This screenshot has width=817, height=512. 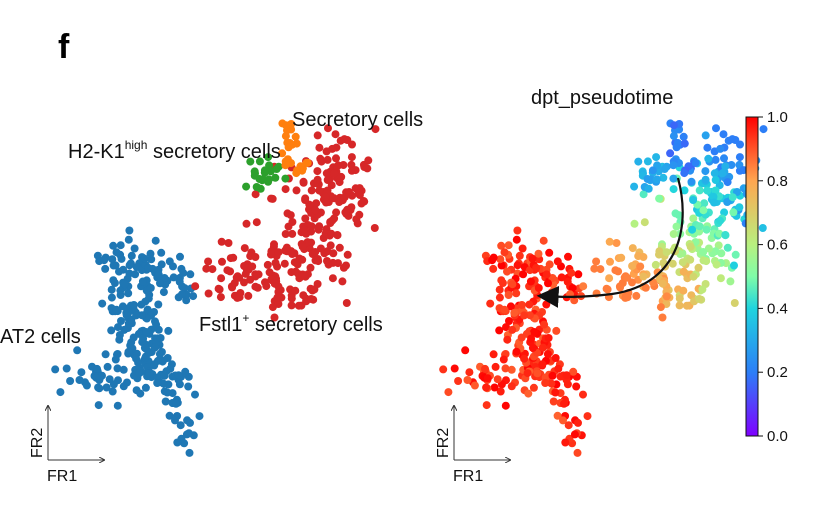 What do you see at coordinates (62, 476) in the screenshot?
I see `left-x-axis-label: FR1` at bounding box center [62, 476].